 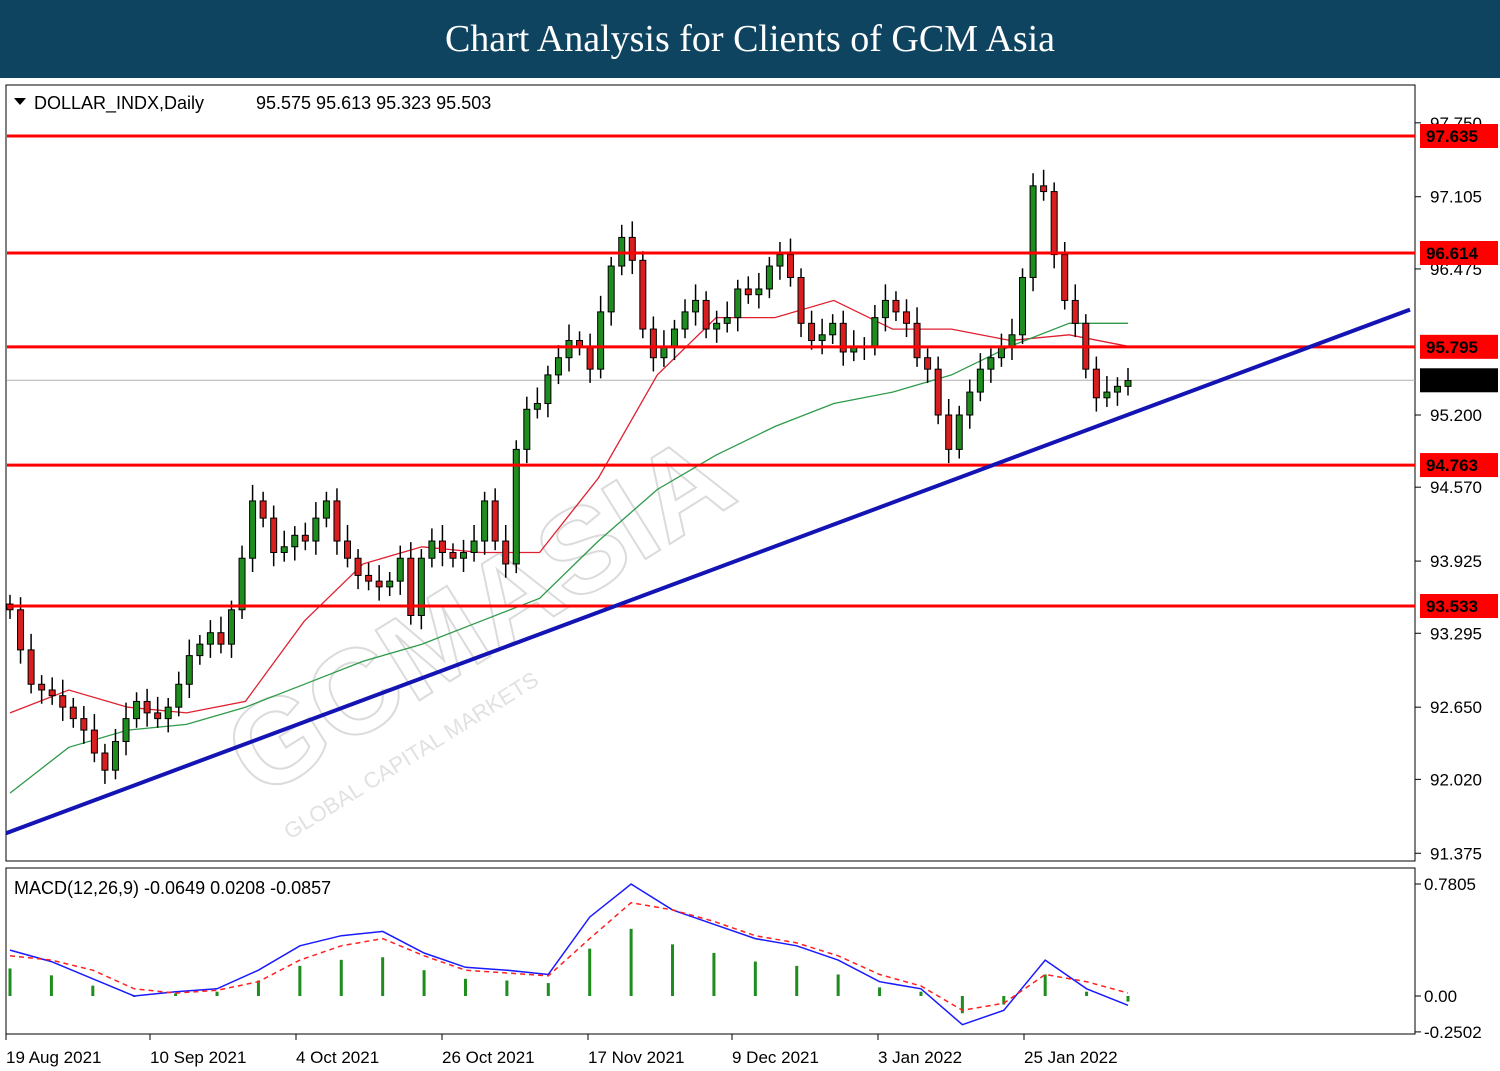 I want to click on macd-main-line, so click(x=569, y=954).